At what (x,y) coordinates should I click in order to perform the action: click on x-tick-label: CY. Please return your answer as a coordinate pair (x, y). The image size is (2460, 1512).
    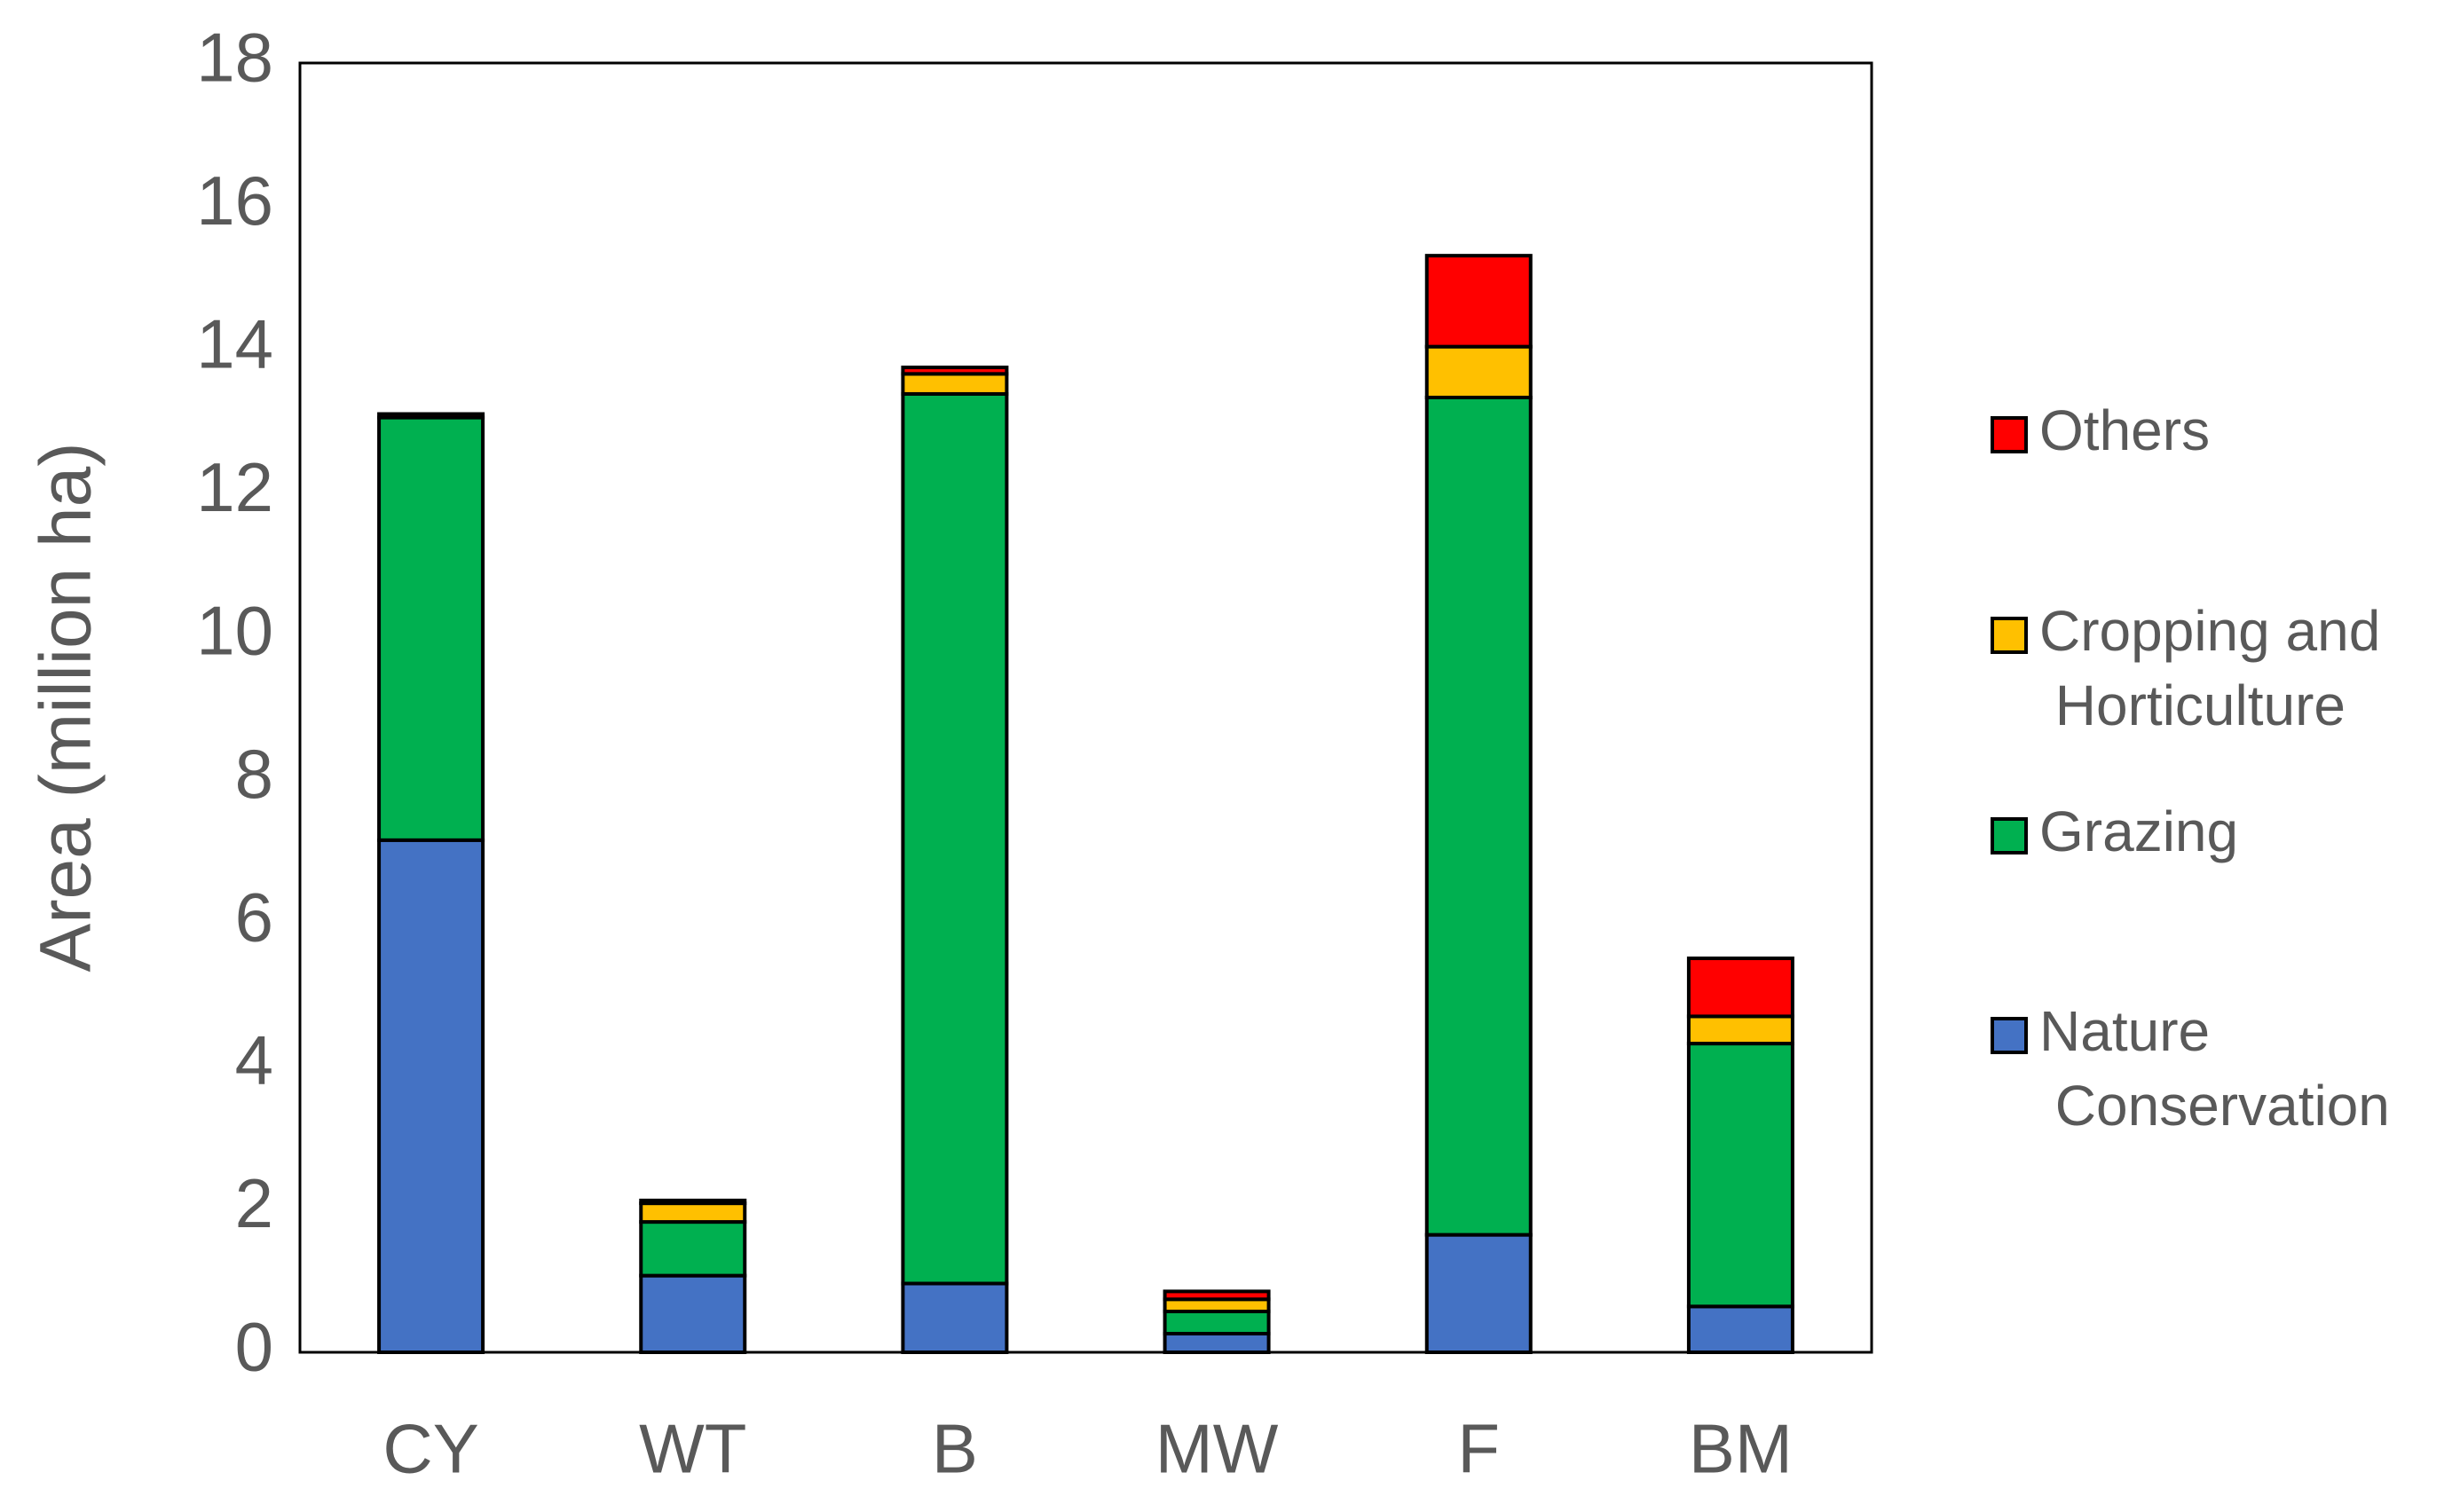
    Looking at the image, I should click on (430, 1449).